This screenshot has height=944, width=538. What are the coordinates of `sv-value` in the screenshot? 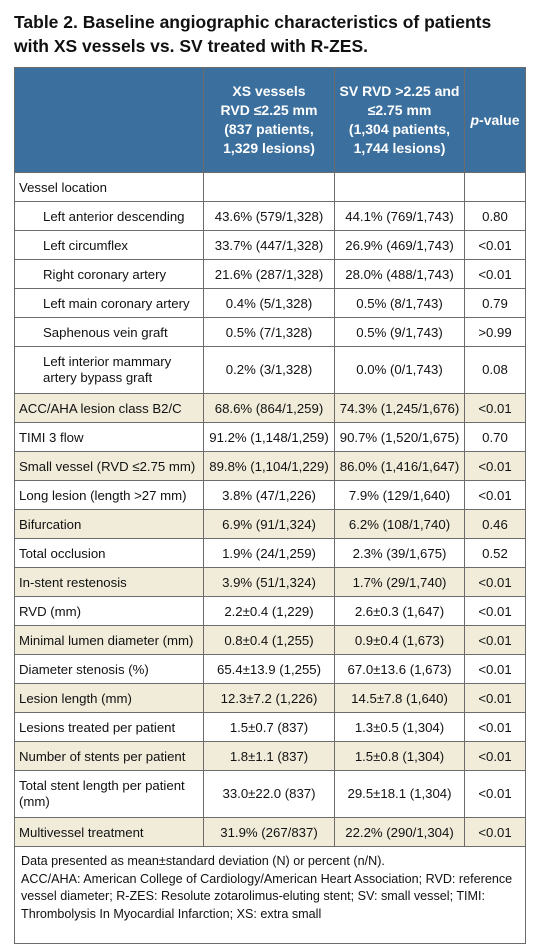 It's located at (399, 187).